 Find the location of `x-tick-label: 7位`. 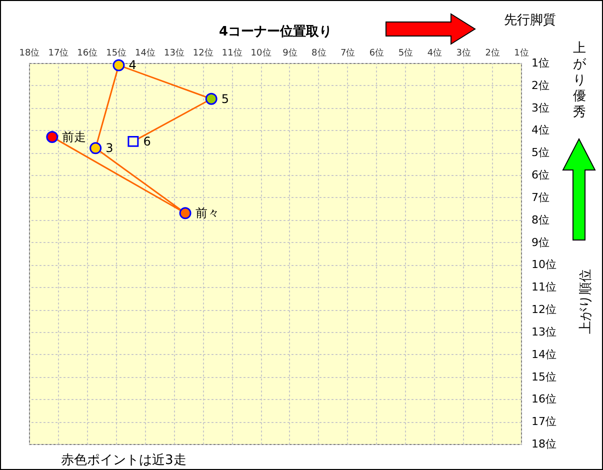

x-tick-label: 7位 is located at coordinates (348, 53).